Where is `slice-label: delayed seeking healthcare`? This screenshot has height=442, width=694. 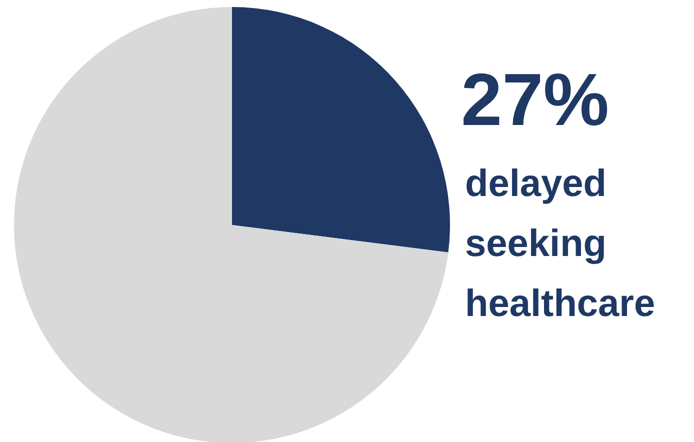 slice-label: delayed seeking healthcare is located at coordinates (560, 244).